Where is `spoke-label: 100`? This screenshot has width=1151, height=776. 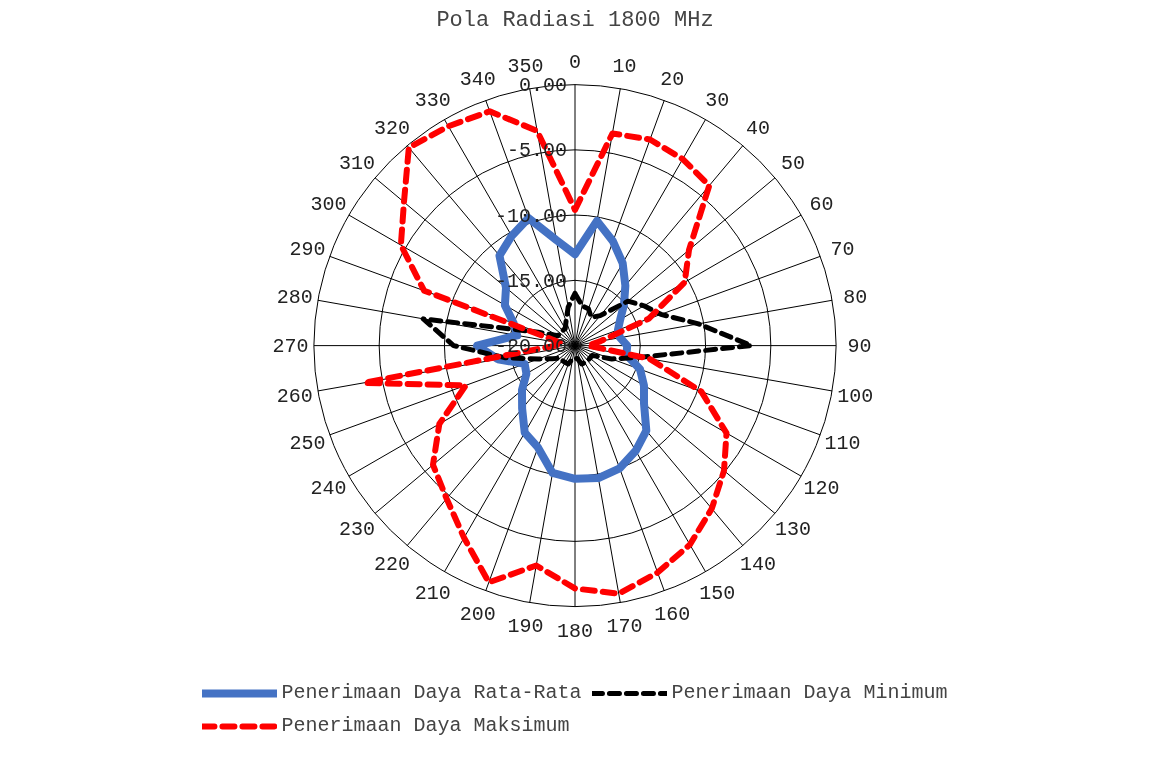 spoke-label: 100 is located at coordinates (855, 396).